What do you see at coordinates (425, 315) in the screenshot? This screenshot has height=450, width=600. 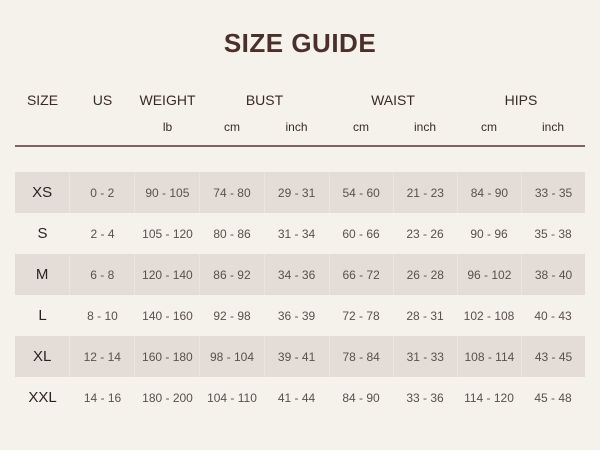 I see `table-cell: 28 - 31` at bounding box center [425, 315].